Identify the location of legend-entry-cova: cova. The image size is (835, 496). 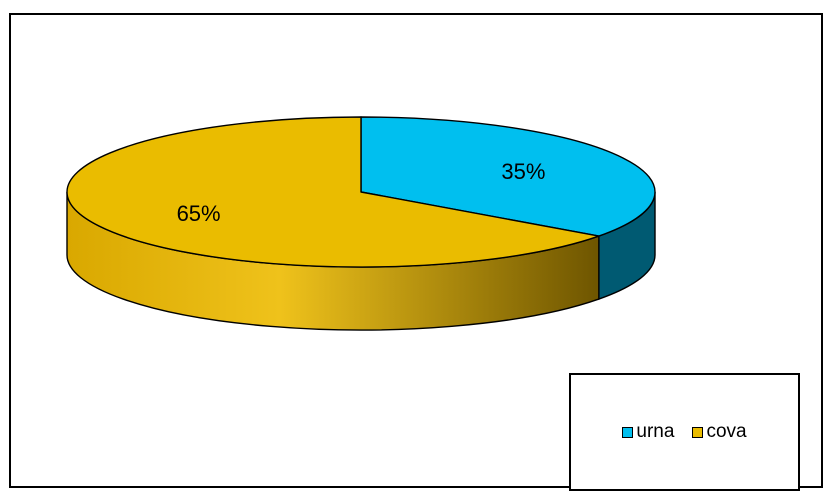
(719, 432).